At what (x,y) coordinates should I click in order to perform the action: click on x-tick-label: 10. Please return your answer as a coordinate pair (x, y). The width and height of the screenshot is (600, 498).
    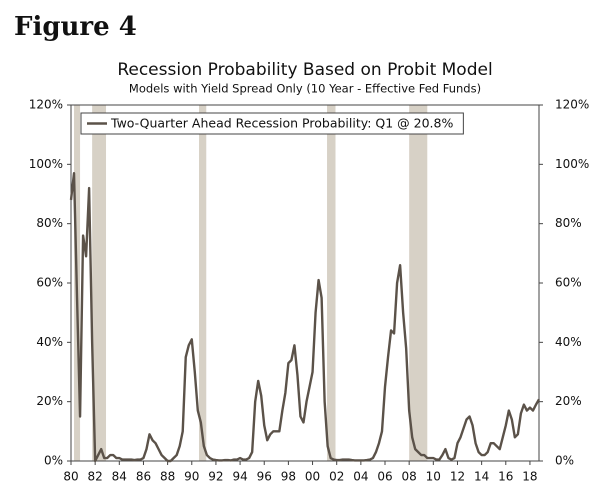
    Looking at the image, I should click on (433, 477).